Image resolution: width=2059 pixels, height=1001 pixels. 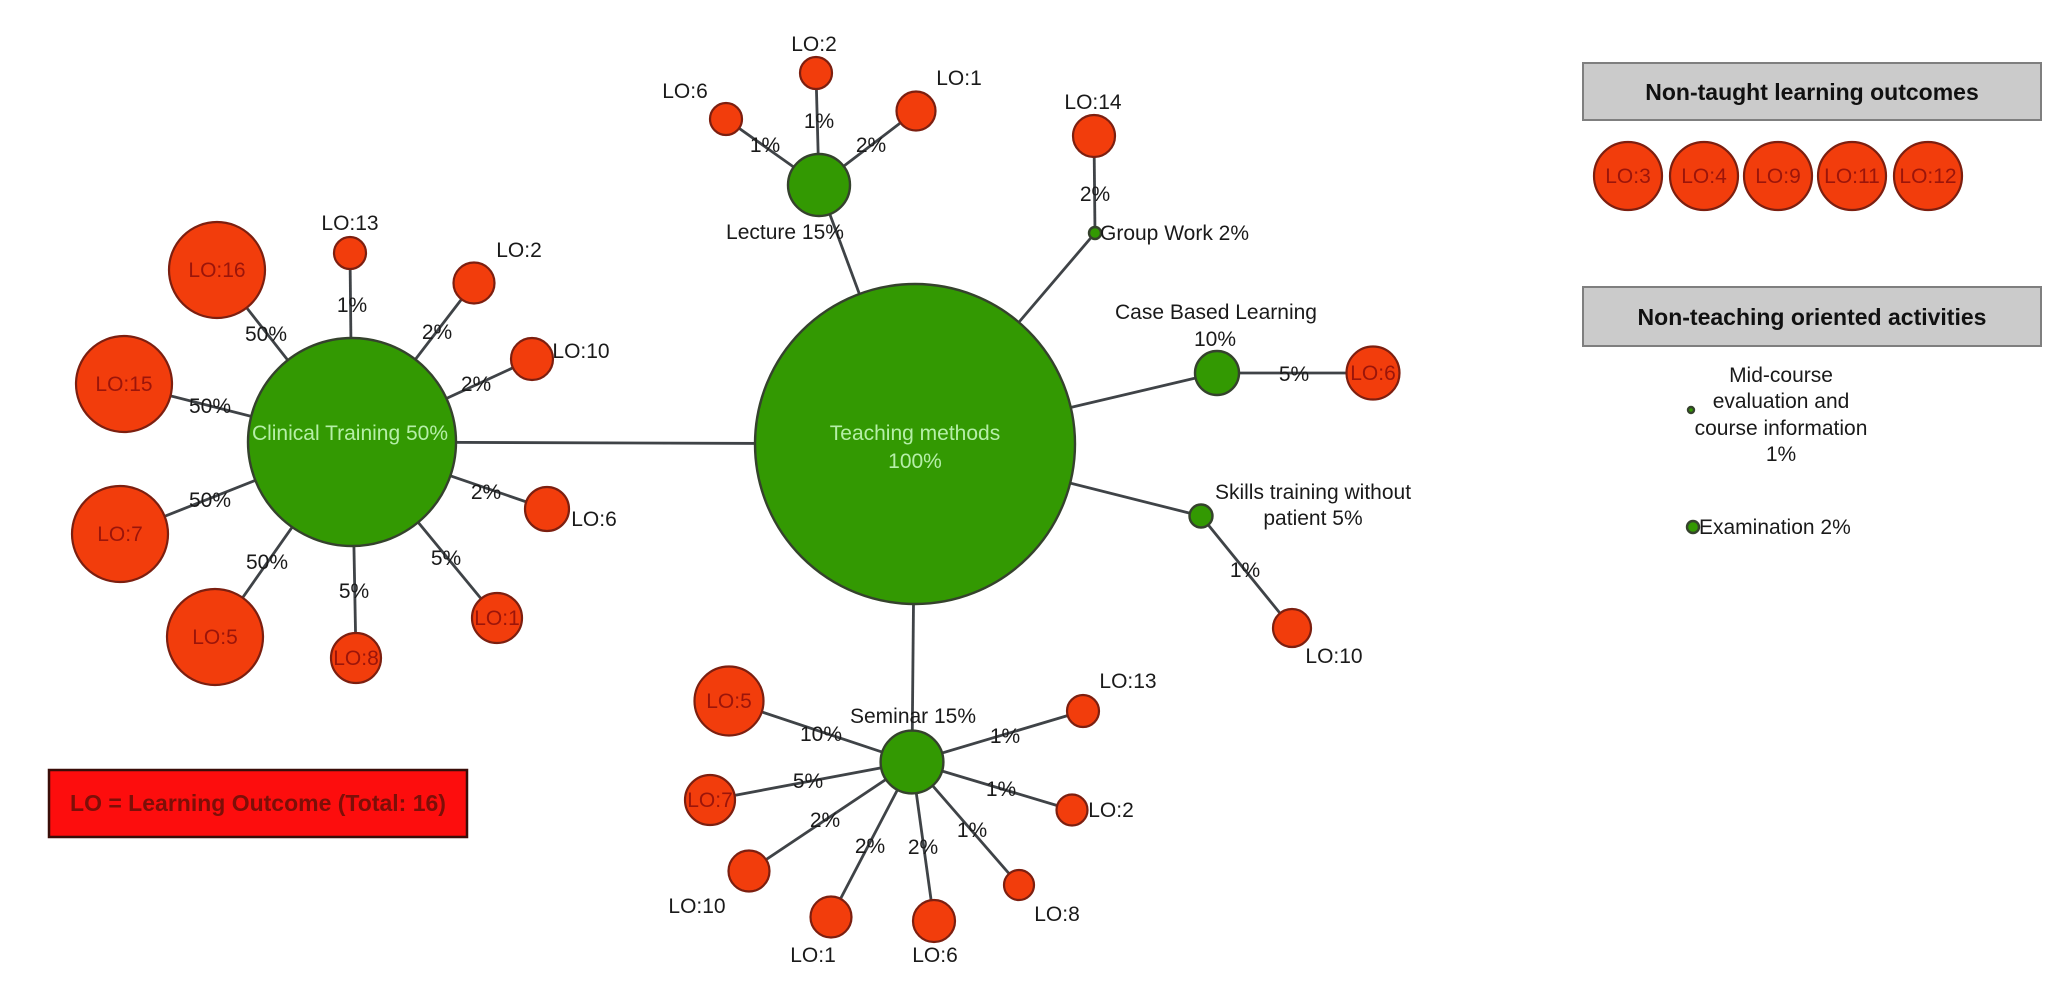 I want to click on svg-text: LO:14, so click(x=1093, y=102).